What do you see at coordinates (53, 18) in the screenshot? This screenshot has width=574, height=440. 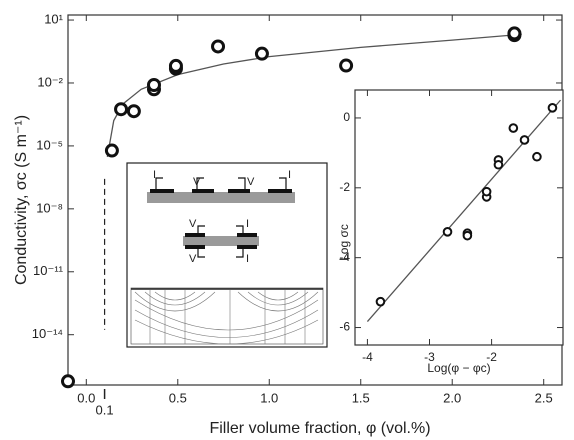 I see `y-tick-label: 10¹` at bounding box center [53, 18].